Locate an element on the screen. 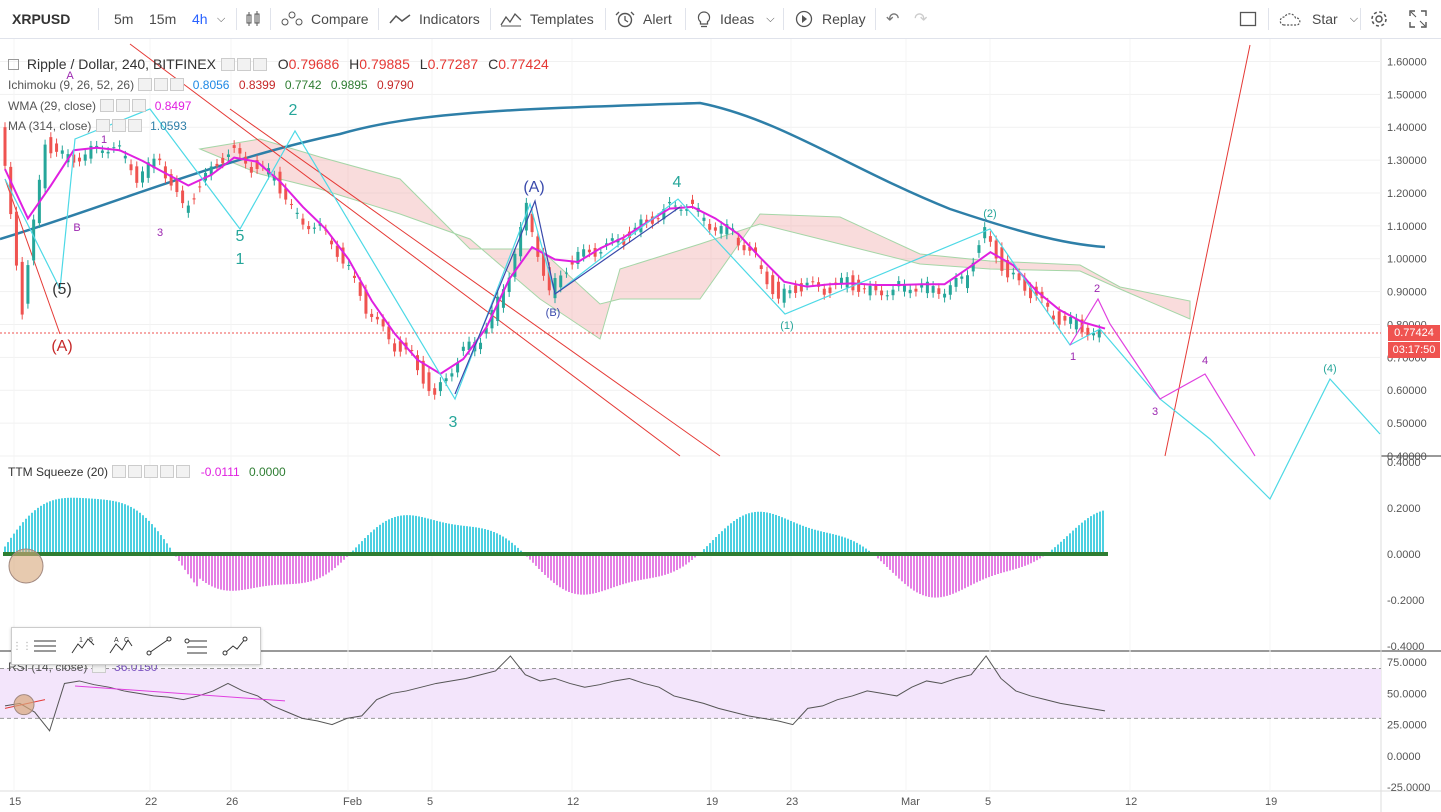 This screenshot has height=812, width=1441. ideas-dropdown-icon: ⌵ is located at coordinates (770, 18).